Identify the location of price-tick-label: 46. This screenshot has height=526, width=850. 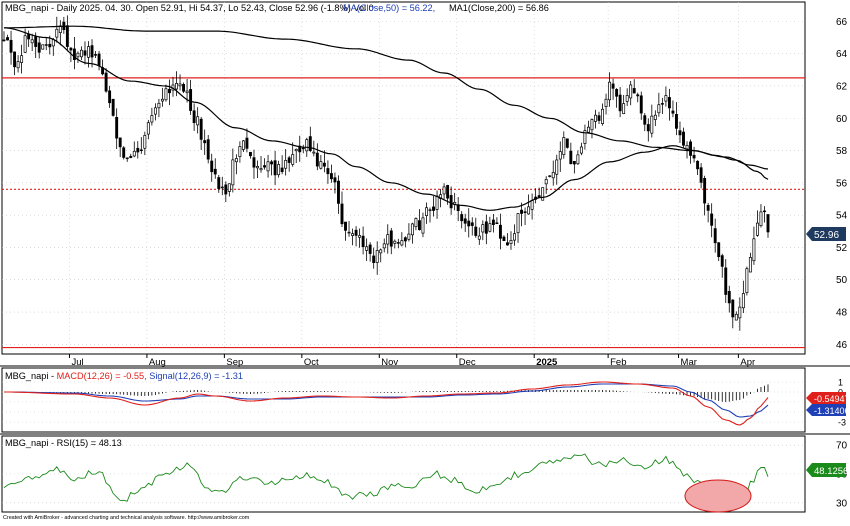
(842, 345).